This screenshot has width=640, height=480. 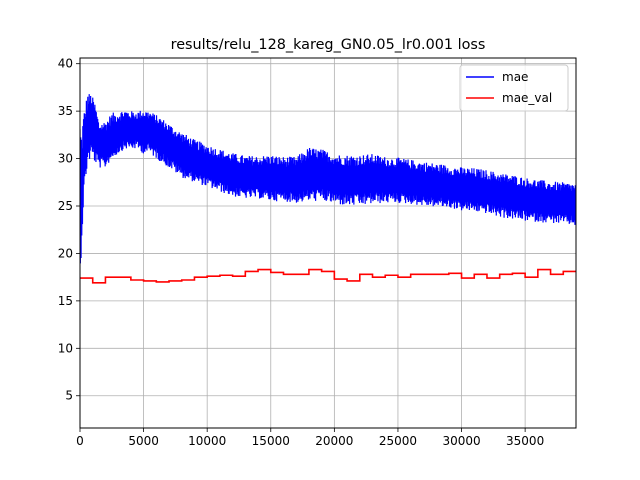 What do you see at coordinates (69, 396) in the screenshot?
I see `y-tick-label: 5` at bounding box center [69, 396].